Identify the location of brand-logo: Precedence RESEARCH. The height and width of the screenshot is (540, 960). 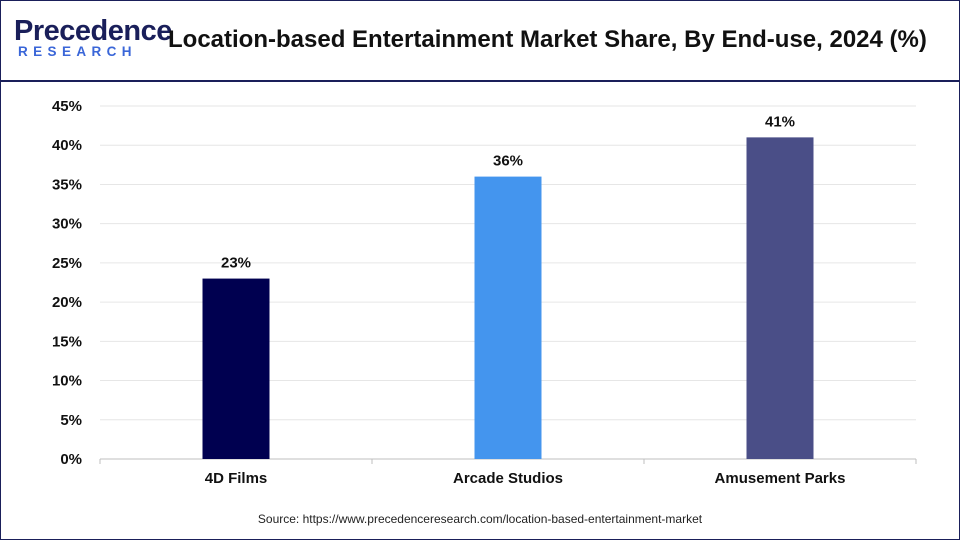
(93, 39).